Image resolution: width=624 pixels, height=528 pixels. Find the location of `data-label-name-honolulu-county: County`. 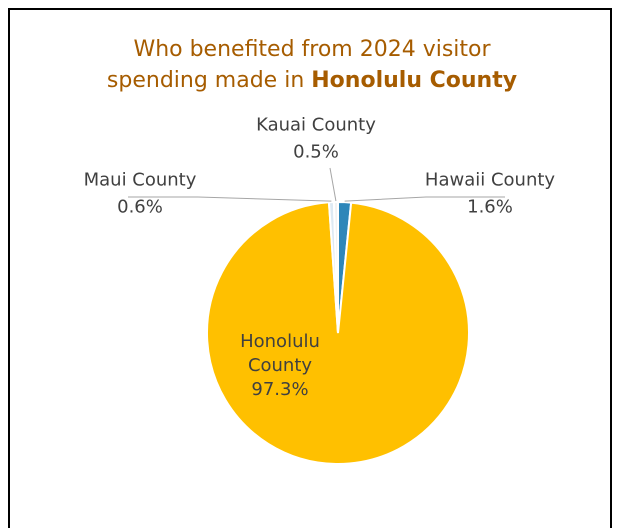

data-label-name-honolulu-county: County is located at coordinates (280, 365).